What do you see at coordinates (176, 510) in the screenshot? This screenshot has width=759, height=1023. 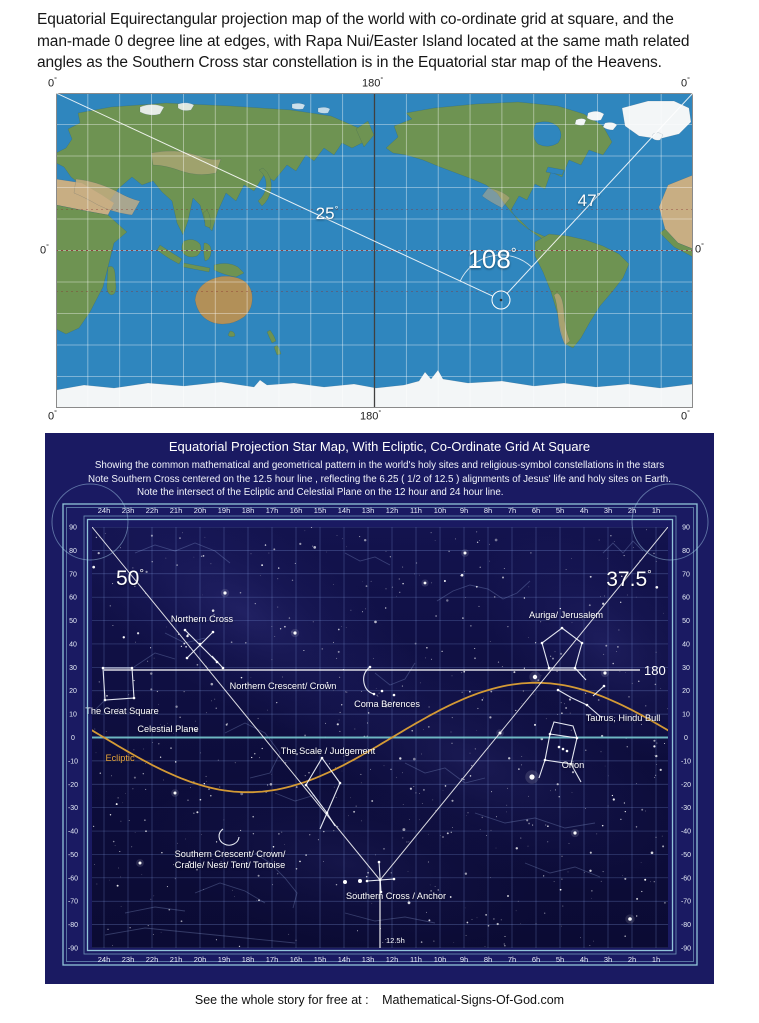 I see `hour-top-21h: 21h` at bounding box center [176, 510].